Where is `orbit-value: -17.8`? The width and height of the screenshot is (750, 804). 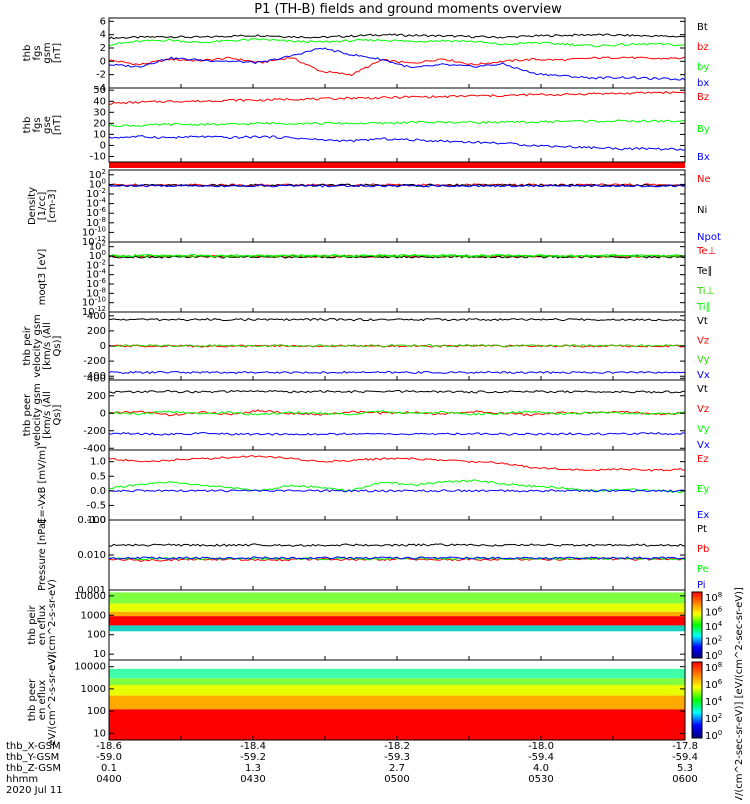 orbit-value: -17.8 is located at coordinates (685, 746).